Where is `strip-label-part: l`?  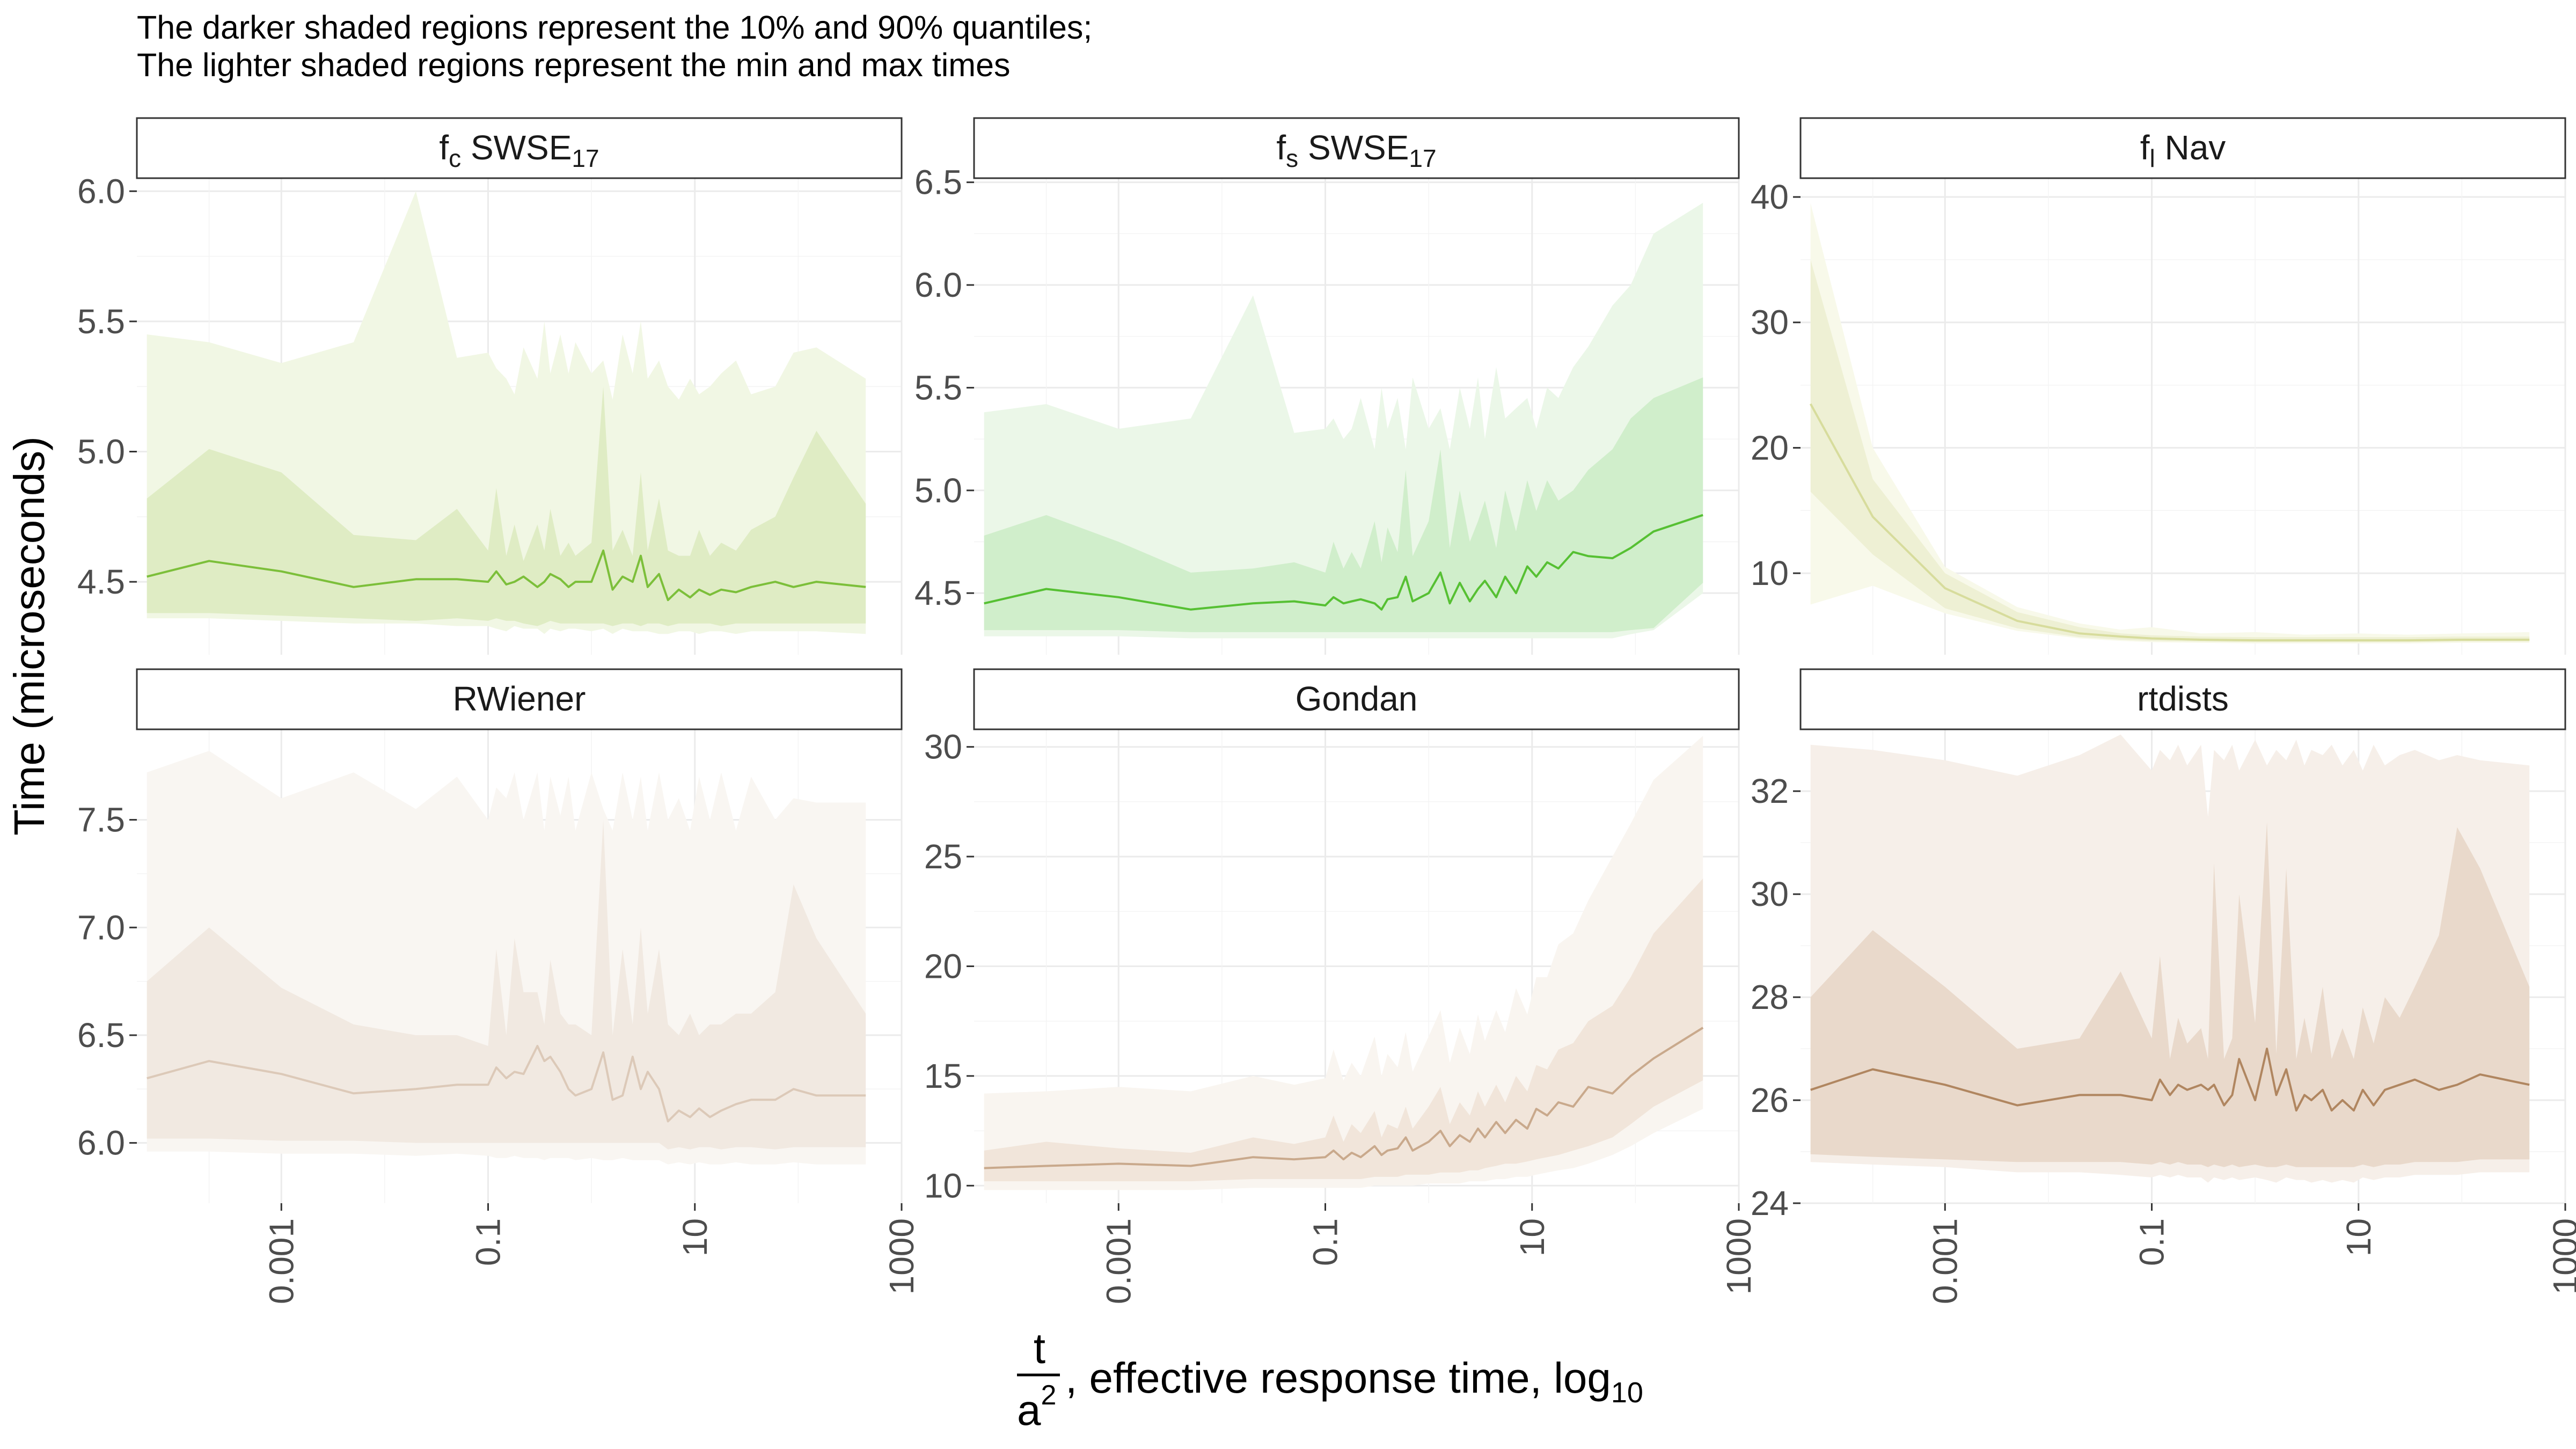
strip-label-part: l is located at coordinates (2152, 158).